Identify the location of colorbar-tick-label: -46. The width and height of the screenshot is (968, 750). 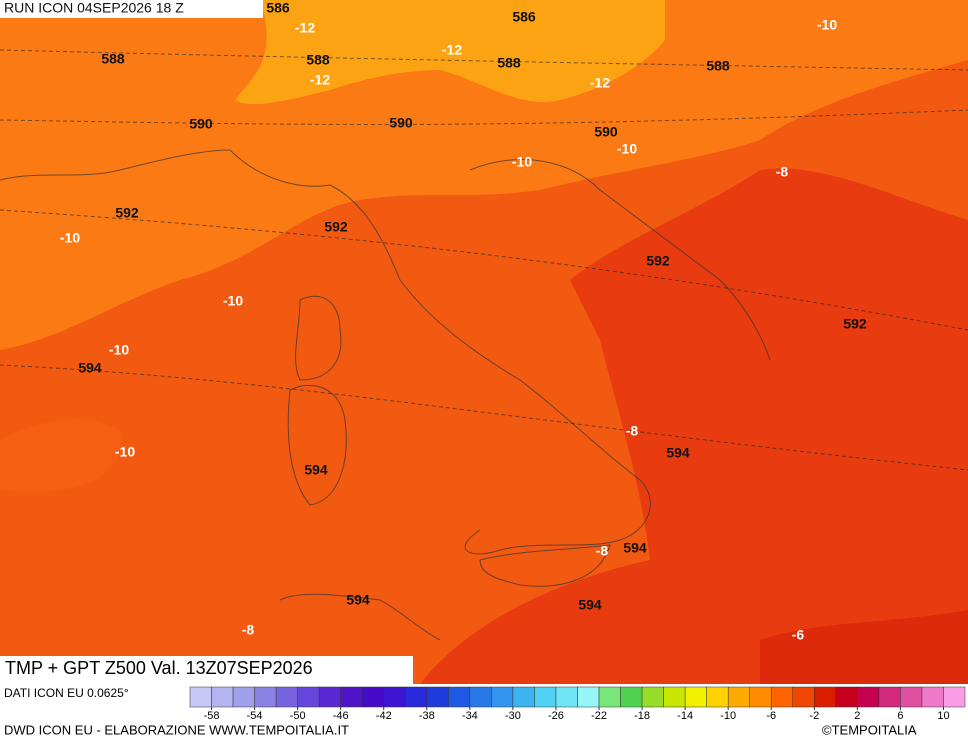
(341, 716).